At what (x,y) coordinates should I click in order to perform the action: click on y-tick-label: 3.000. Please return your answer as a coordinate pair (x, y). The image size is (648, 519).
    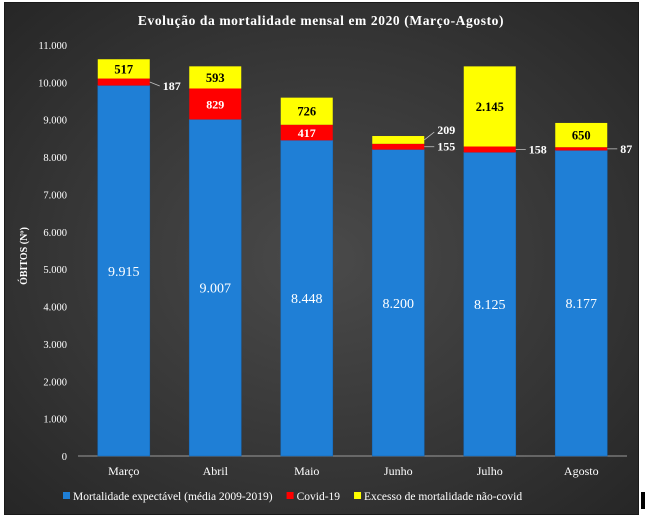
    Looking at the image, I should click on (55, 345).